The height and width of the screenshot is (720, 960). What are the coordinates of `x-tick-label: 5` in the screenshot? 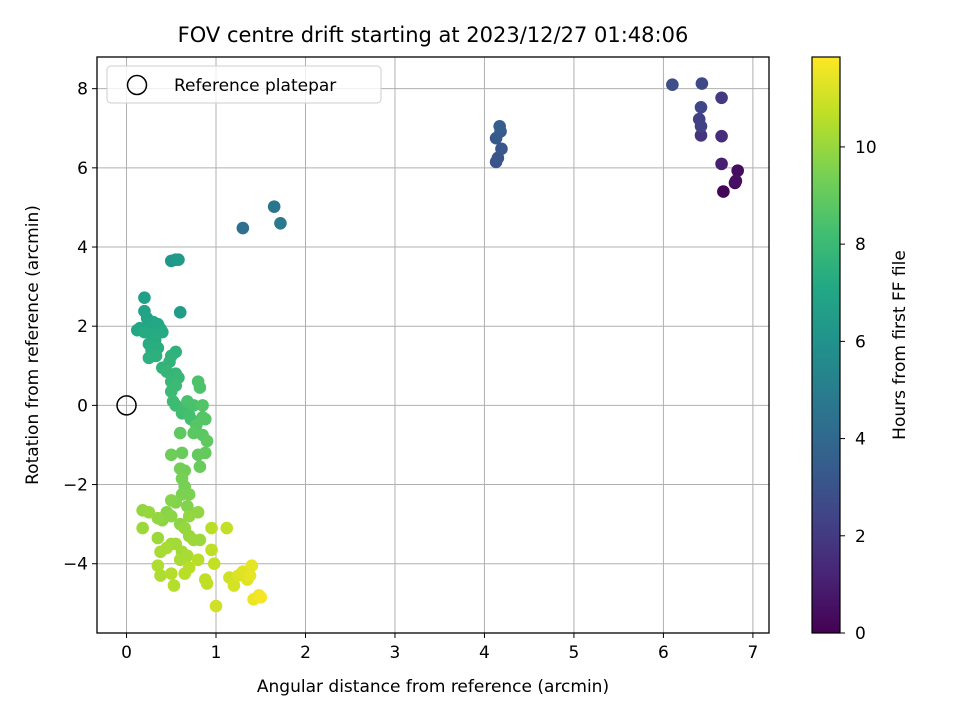 It's located at (574, 653).